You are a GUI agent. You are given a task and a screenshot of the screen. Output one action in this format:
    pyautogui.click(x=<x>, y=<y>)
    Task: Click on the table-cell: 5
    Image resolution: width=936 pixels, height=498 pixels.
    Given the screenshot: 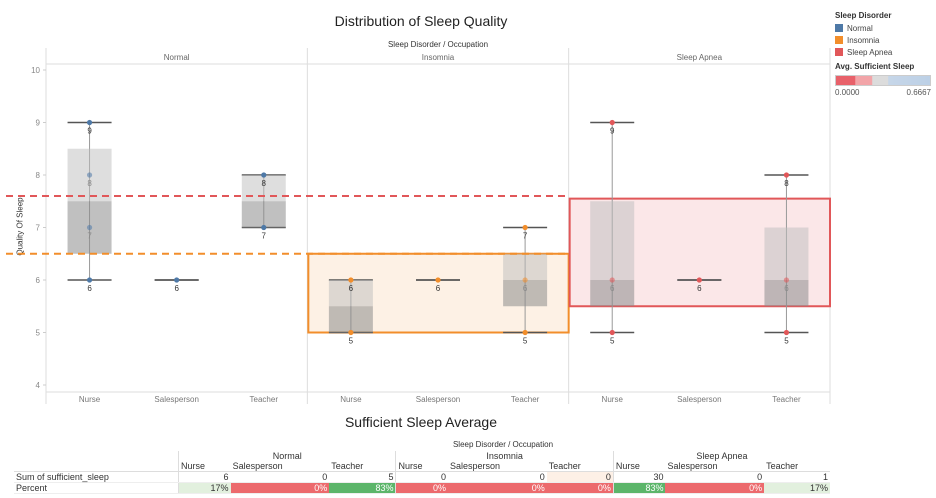 What is the action you would take?
    pyautogui.click(x=362, y=477)
    